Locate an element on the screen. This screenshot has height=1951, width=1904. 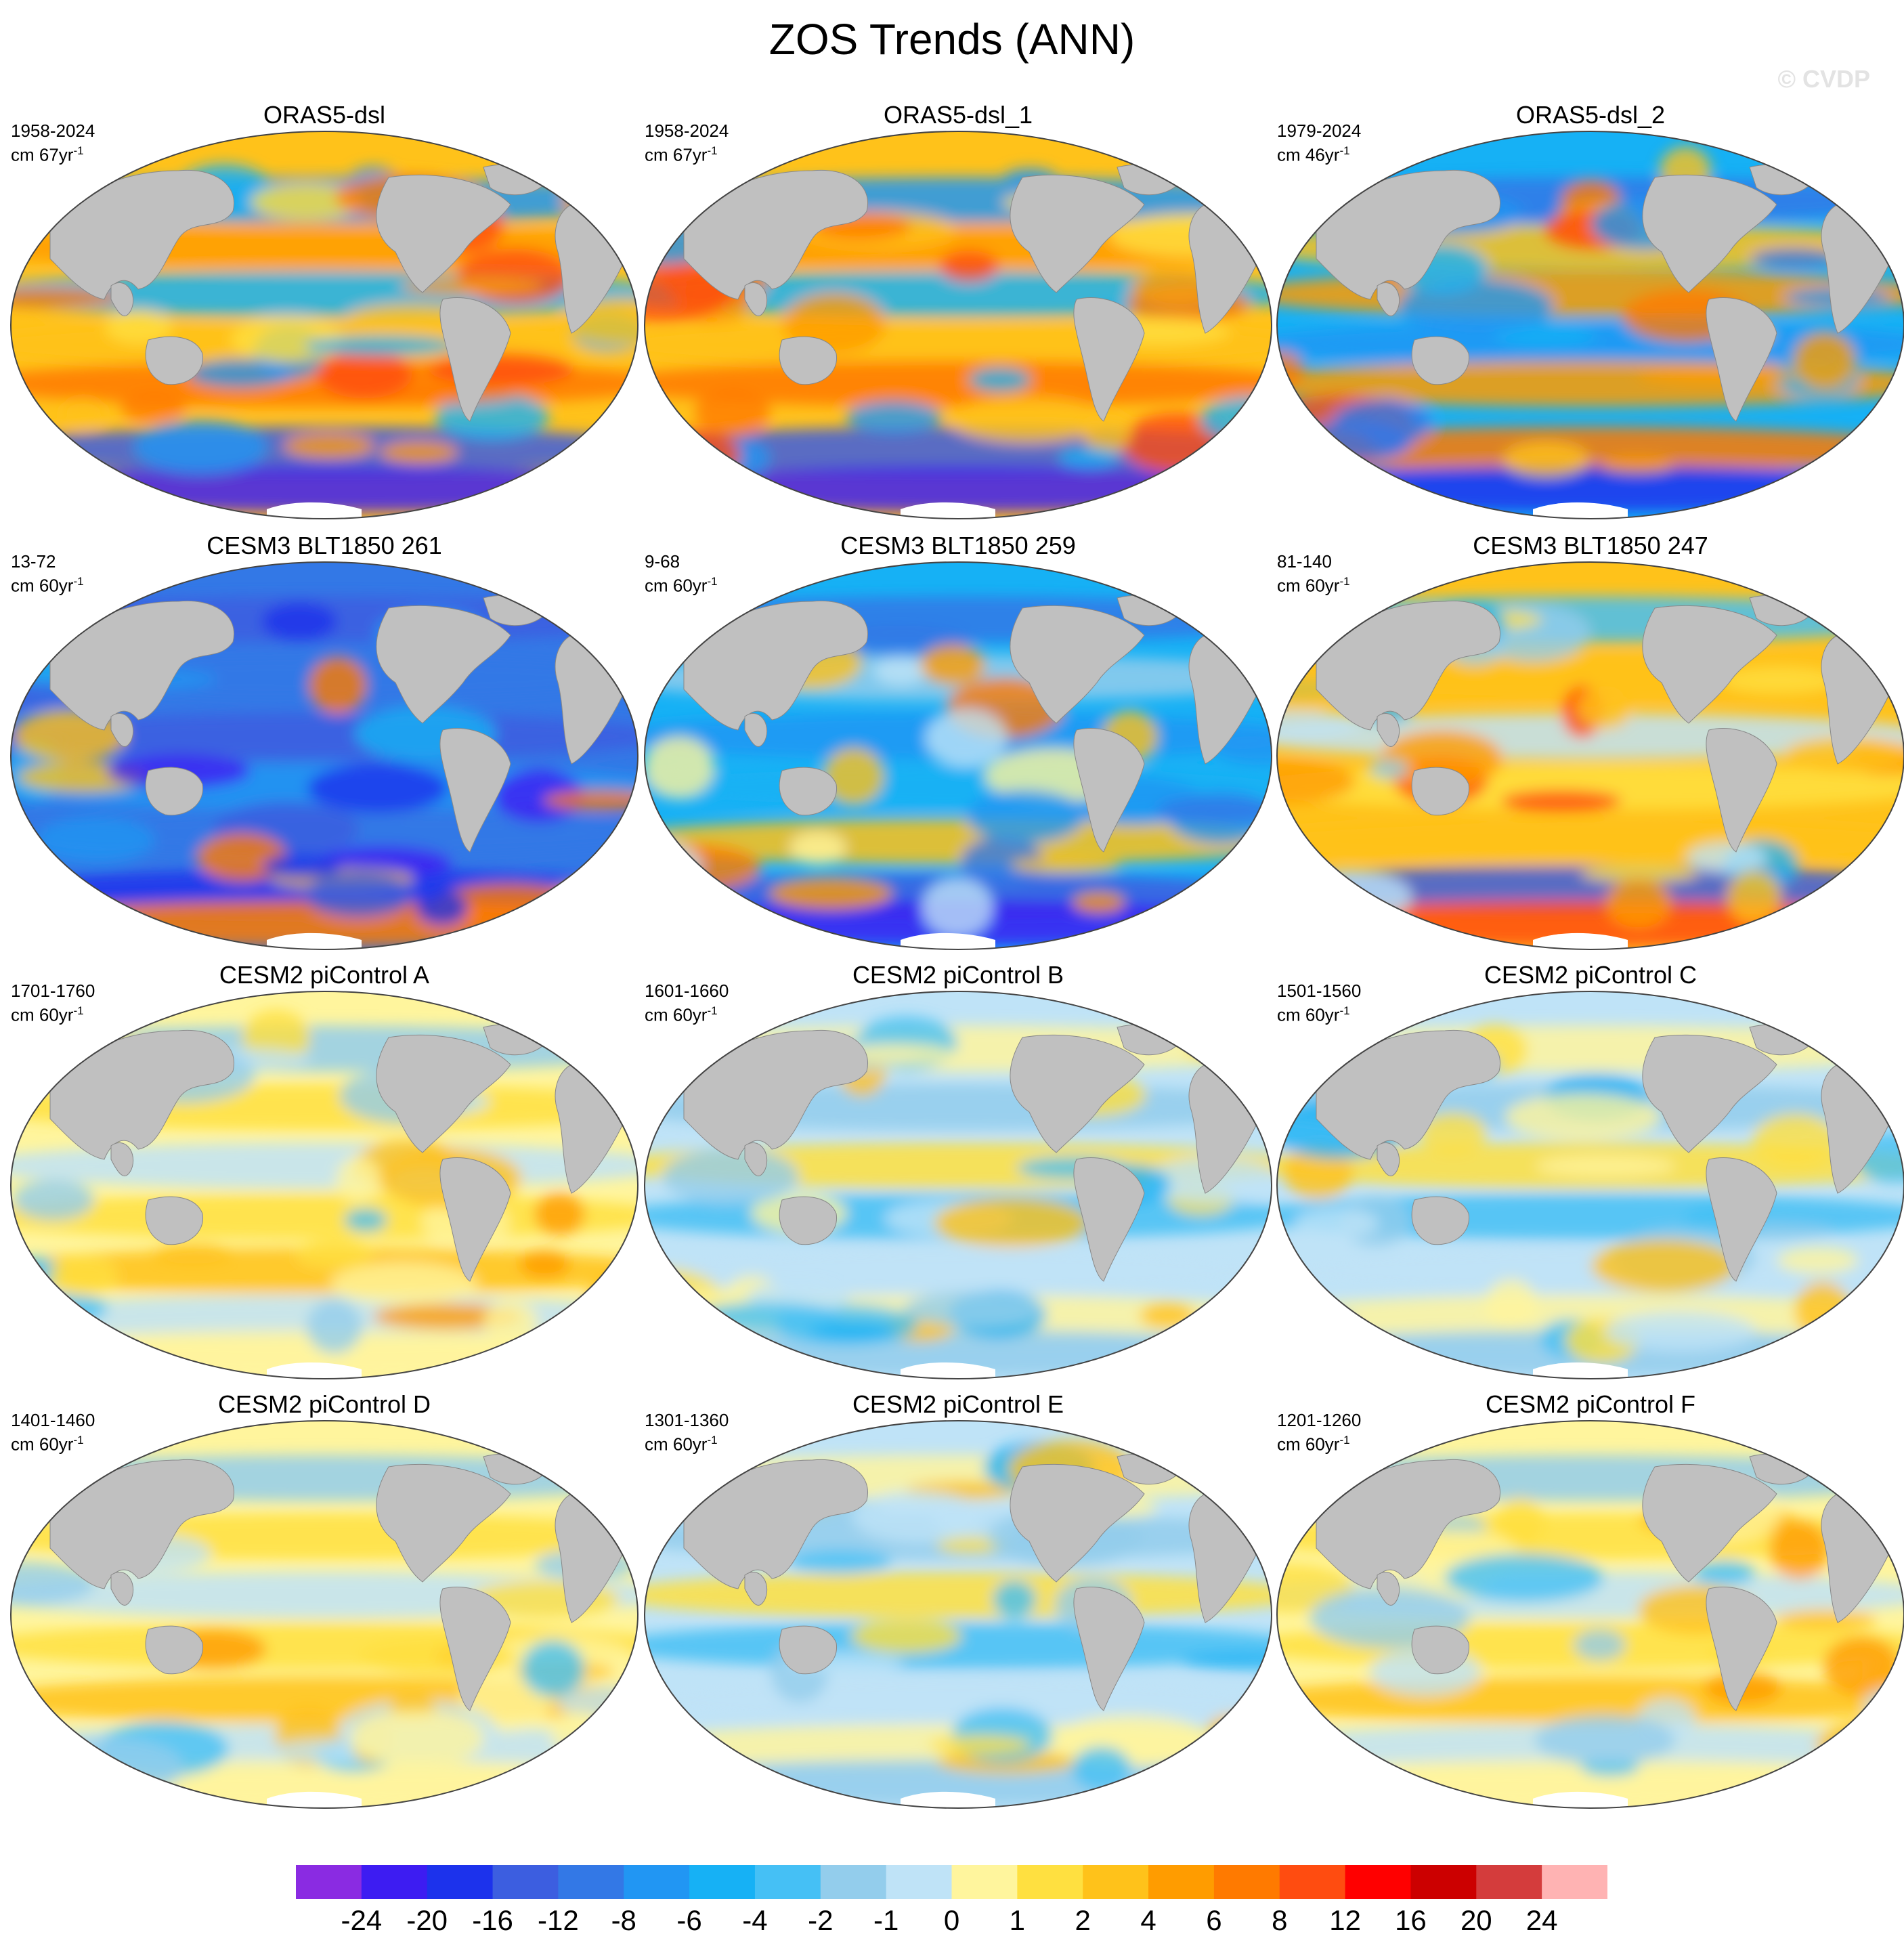
panel-title: CESM3 BLT1850 261 is located at coordinates (325, 545).